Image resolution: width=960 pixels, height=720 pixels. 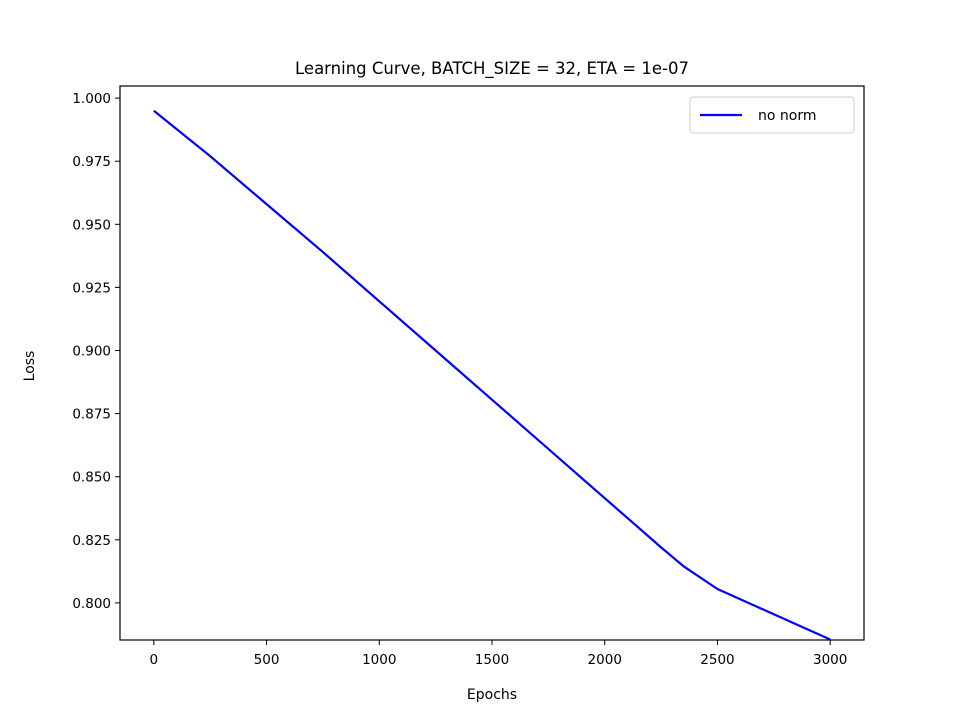 What do you see at coordinates (91, 288) in the screenshot?
I see `y-tick-label: 0.925` at bounding box center [91, 288].